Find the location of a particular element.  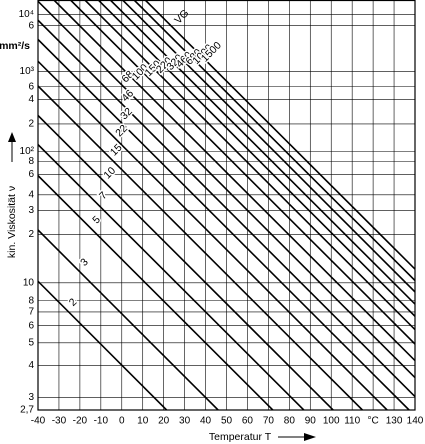

series-label: 1500 is located at coordinates (211, 51).